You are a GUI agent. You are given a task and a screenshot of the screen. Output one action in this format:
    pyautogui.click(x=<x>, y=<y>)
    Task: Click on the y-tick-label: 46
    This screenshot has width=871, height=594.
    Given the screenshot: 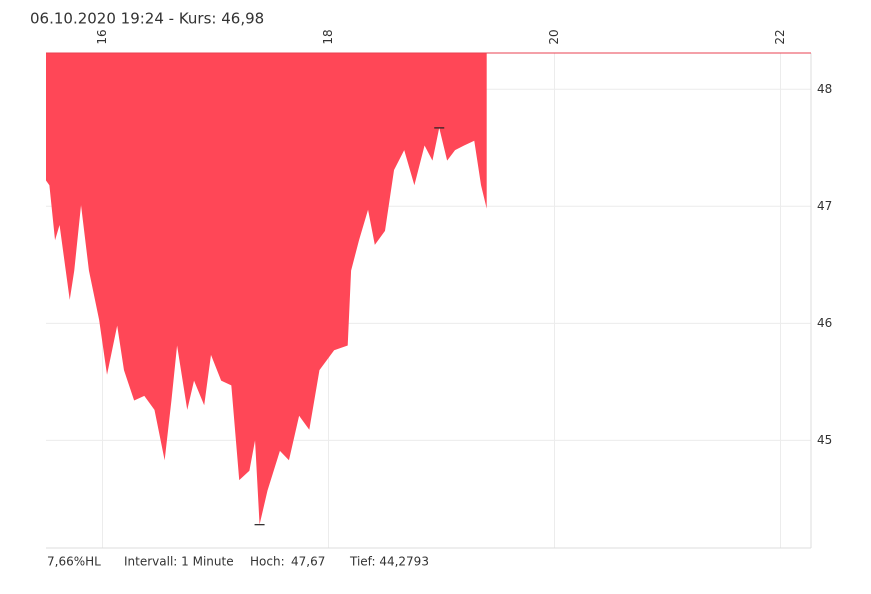 What is the action you would take?
    pyautogui.click(x=824, y=323)
    